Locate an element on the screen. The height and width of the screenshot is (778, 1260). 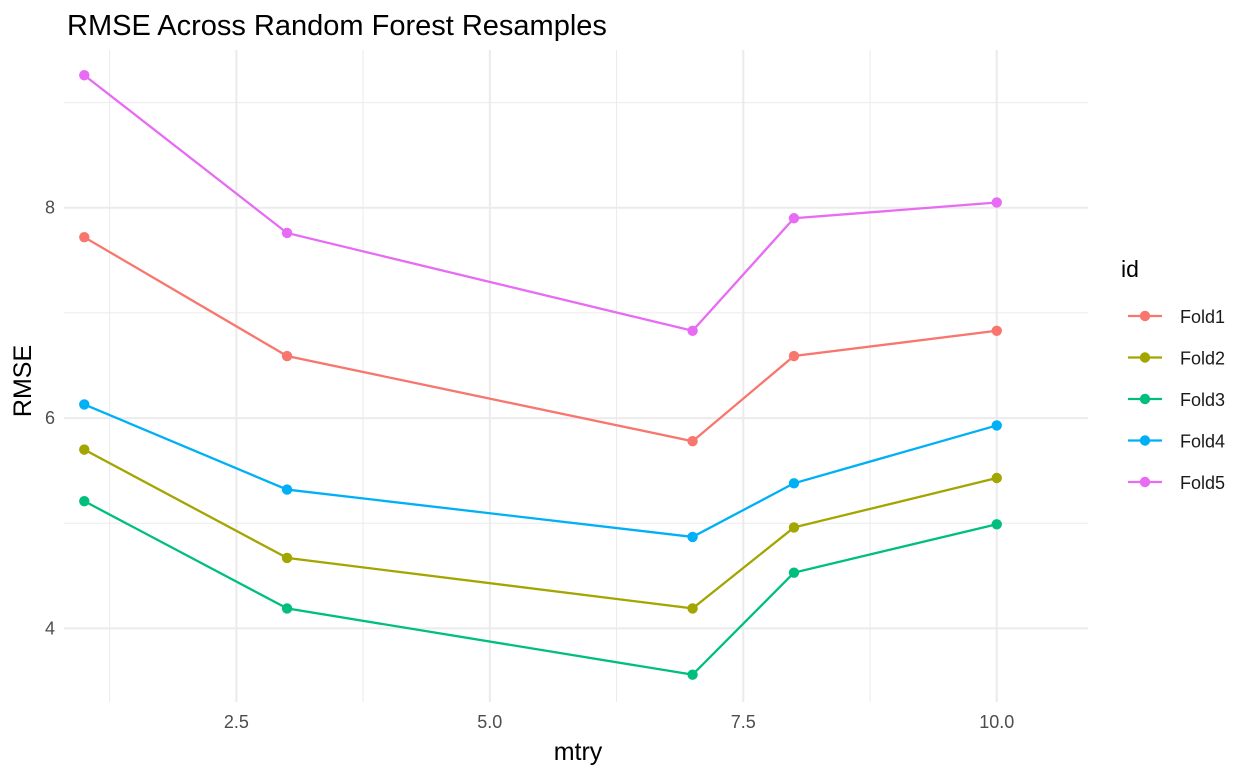
legend-label: Fold3 is located at coordinates (1202, 400).